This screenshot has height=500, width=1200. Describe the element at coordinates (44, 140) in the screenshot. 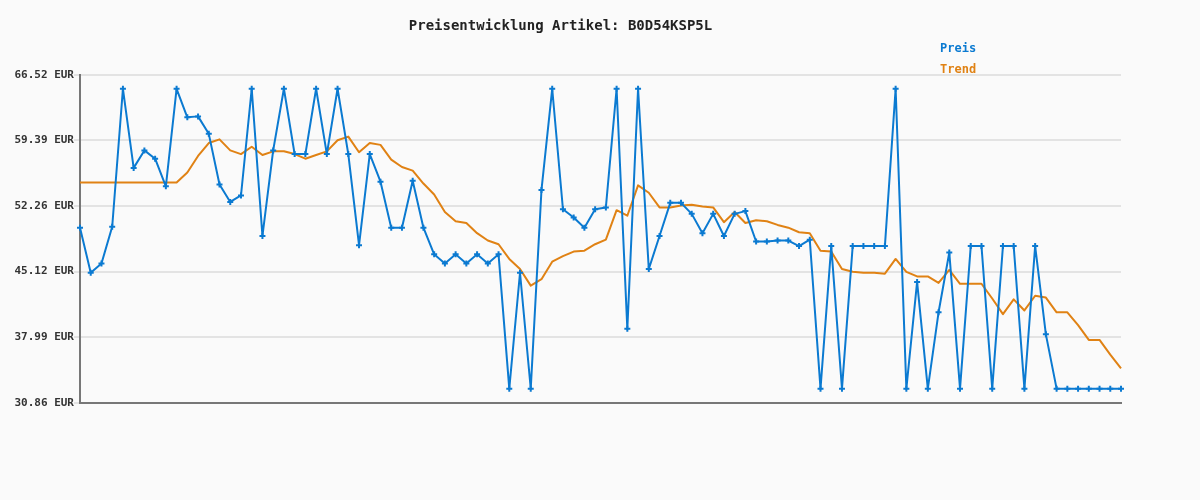

I see `y-tick-label: 59.39 EUR` at that location.